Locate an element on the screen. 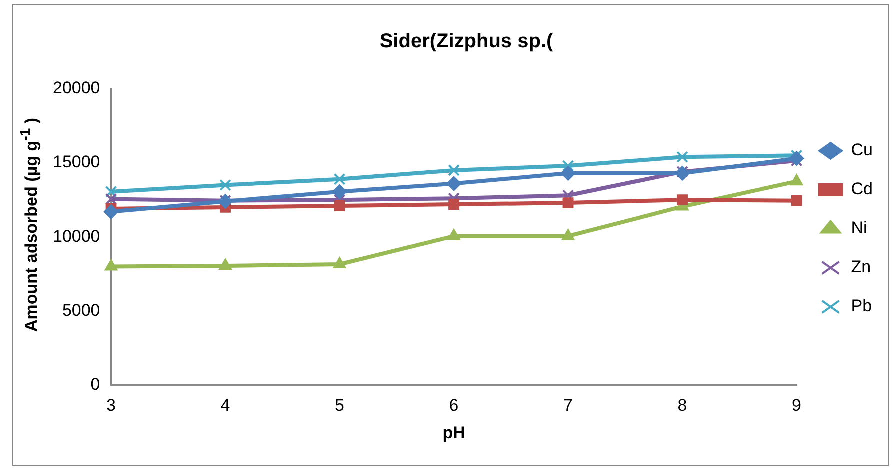 Image resolution: width=893 pixels, height=468 pixels. x-tick-label: 7 is located at coordinates (569, 406).